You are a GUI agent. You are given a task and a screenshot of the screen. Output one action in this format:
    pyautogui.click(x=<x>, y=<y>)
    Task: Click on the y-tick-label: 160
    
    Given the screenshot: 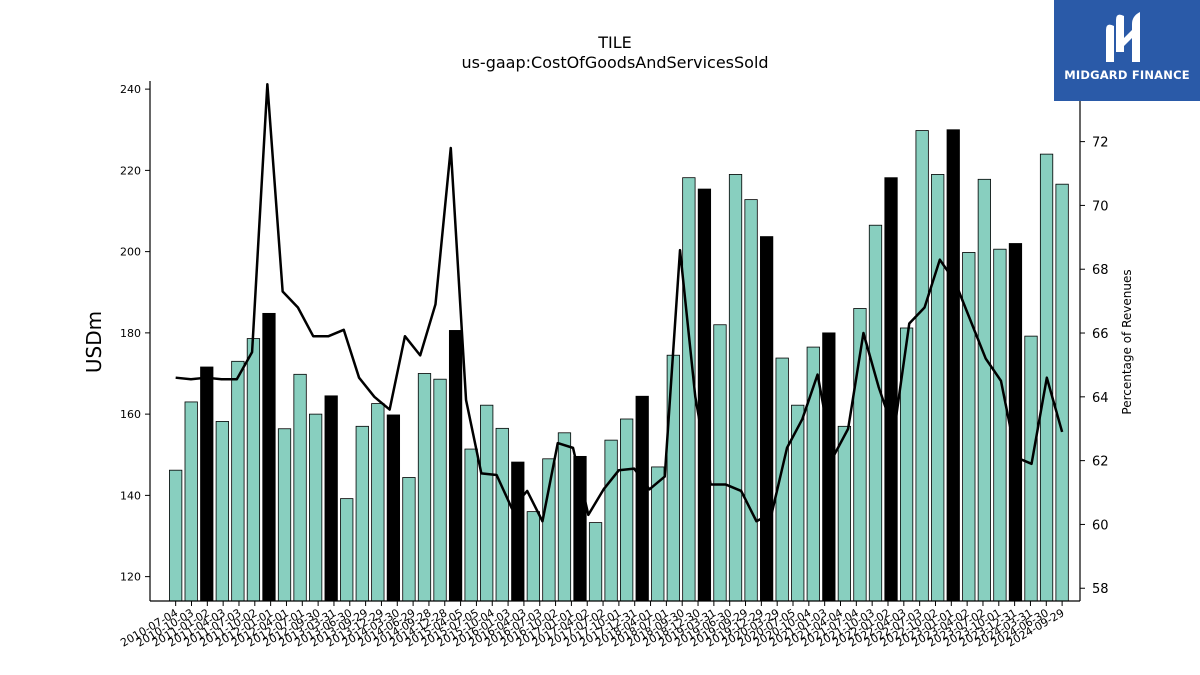 What is the action you would take?
    pyautogui.click(x=130, y=414)
    